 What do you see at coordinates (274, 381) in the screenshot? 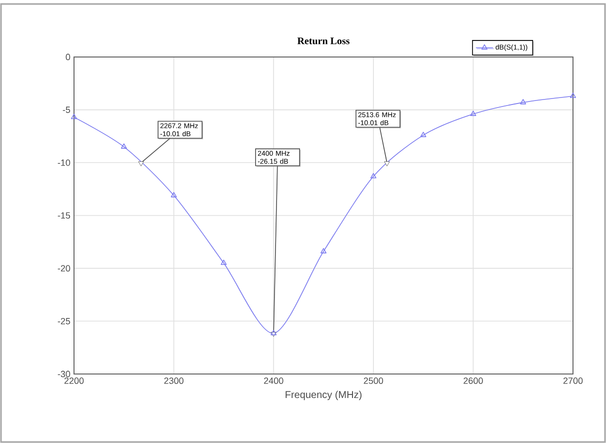
I see `x-tick-label: 2400` at bounding box center [274, 381].